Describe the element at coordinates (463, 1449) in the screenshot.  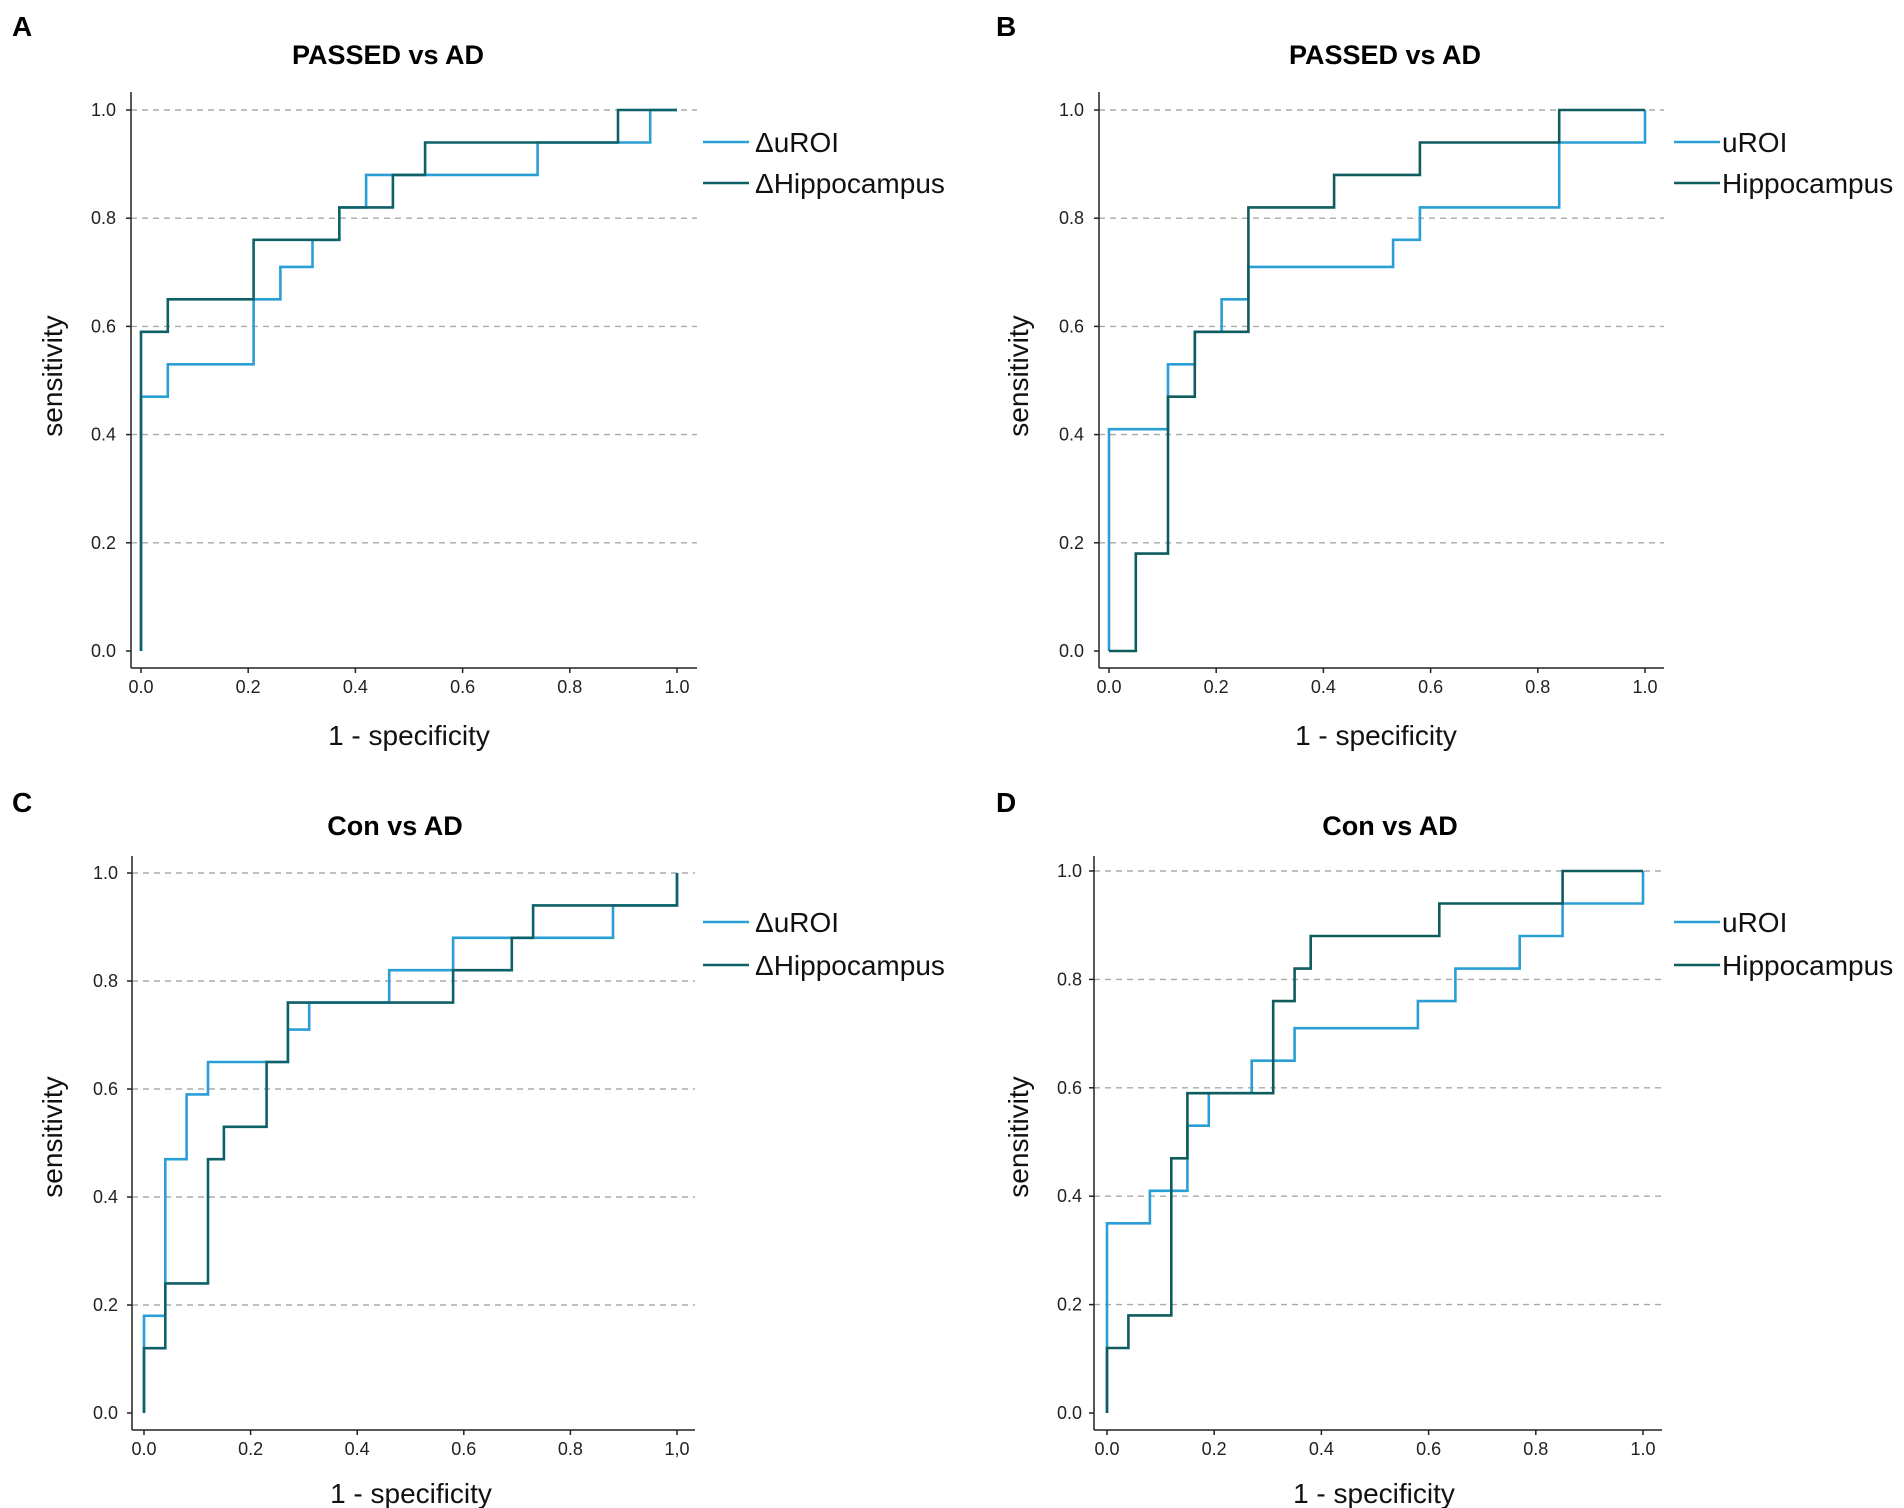
I see `x-tick-label-c-3: 0.6` at that location.